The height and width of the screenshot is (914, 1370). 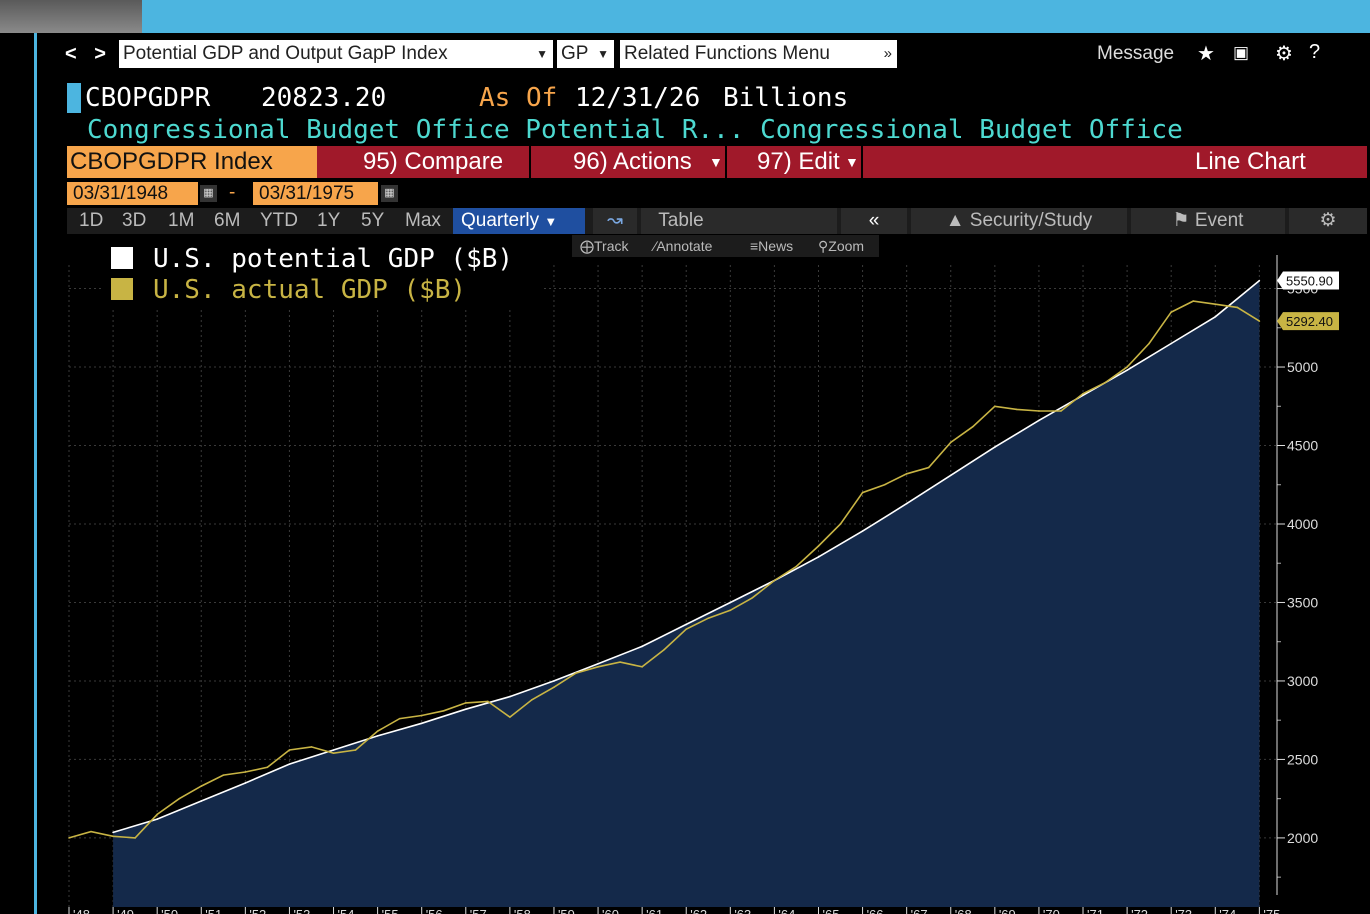 What do you see at coordinates (638, 98) in the screenshot?
I see `as-of-date: 12/31/26` at bounding box center [638, 98].